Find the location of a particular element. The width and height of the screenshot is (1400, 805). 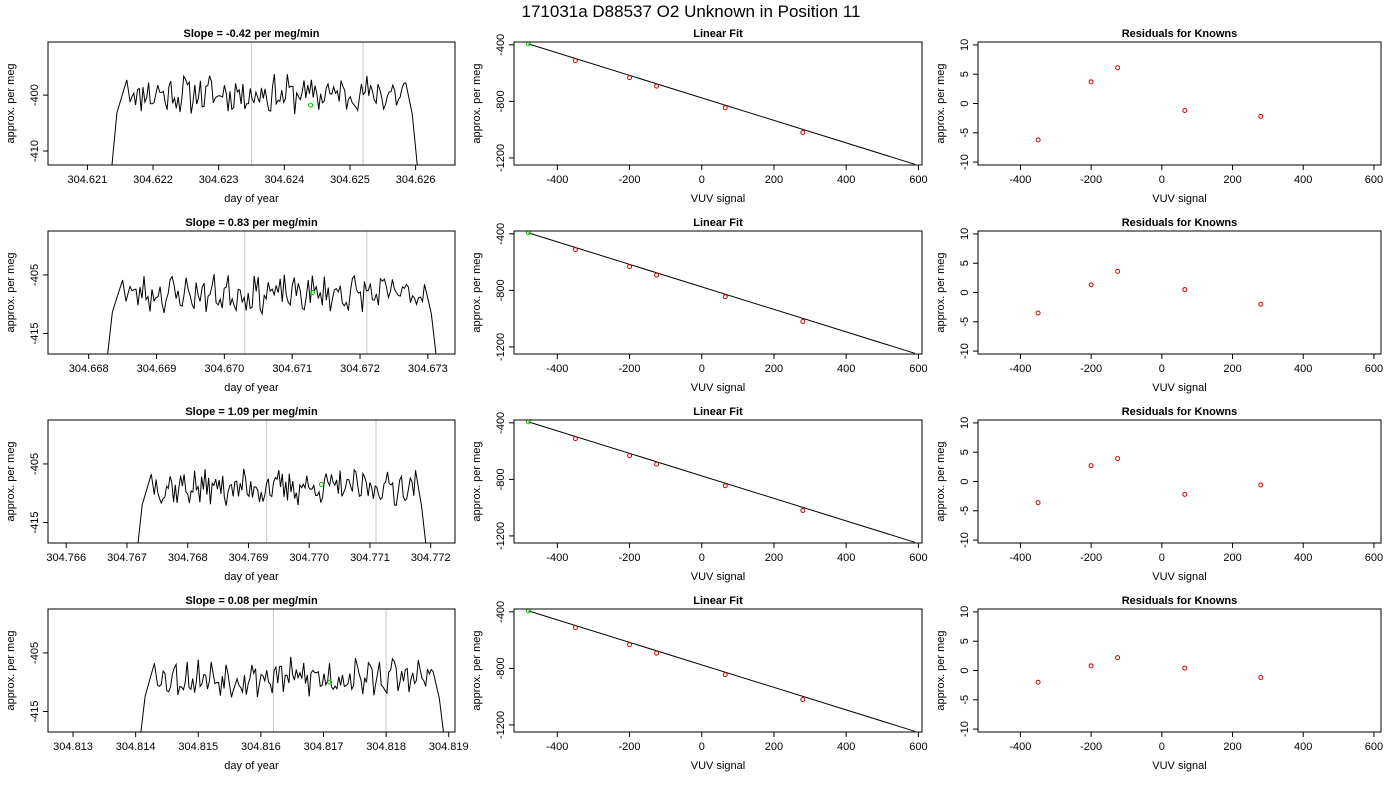

x-tick-label: 304.624 is located at coordinates (284, 180).